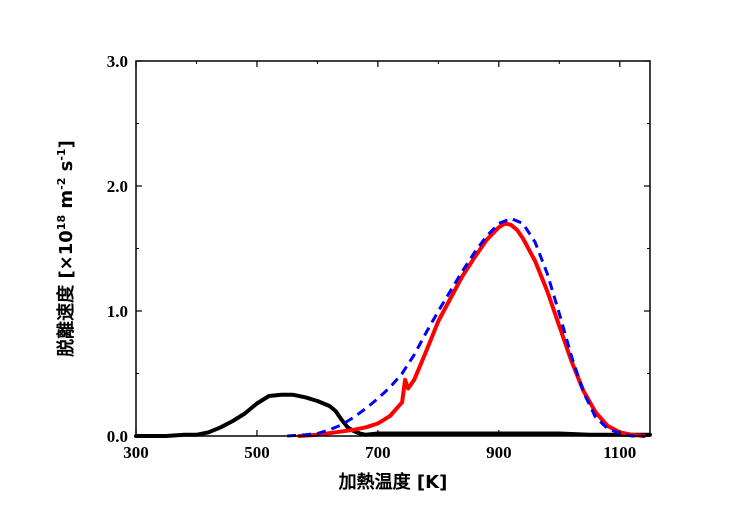  Describe the element at coordinates (378, 452) in the screenshot. I see `x-tick-label: 700` at that location.